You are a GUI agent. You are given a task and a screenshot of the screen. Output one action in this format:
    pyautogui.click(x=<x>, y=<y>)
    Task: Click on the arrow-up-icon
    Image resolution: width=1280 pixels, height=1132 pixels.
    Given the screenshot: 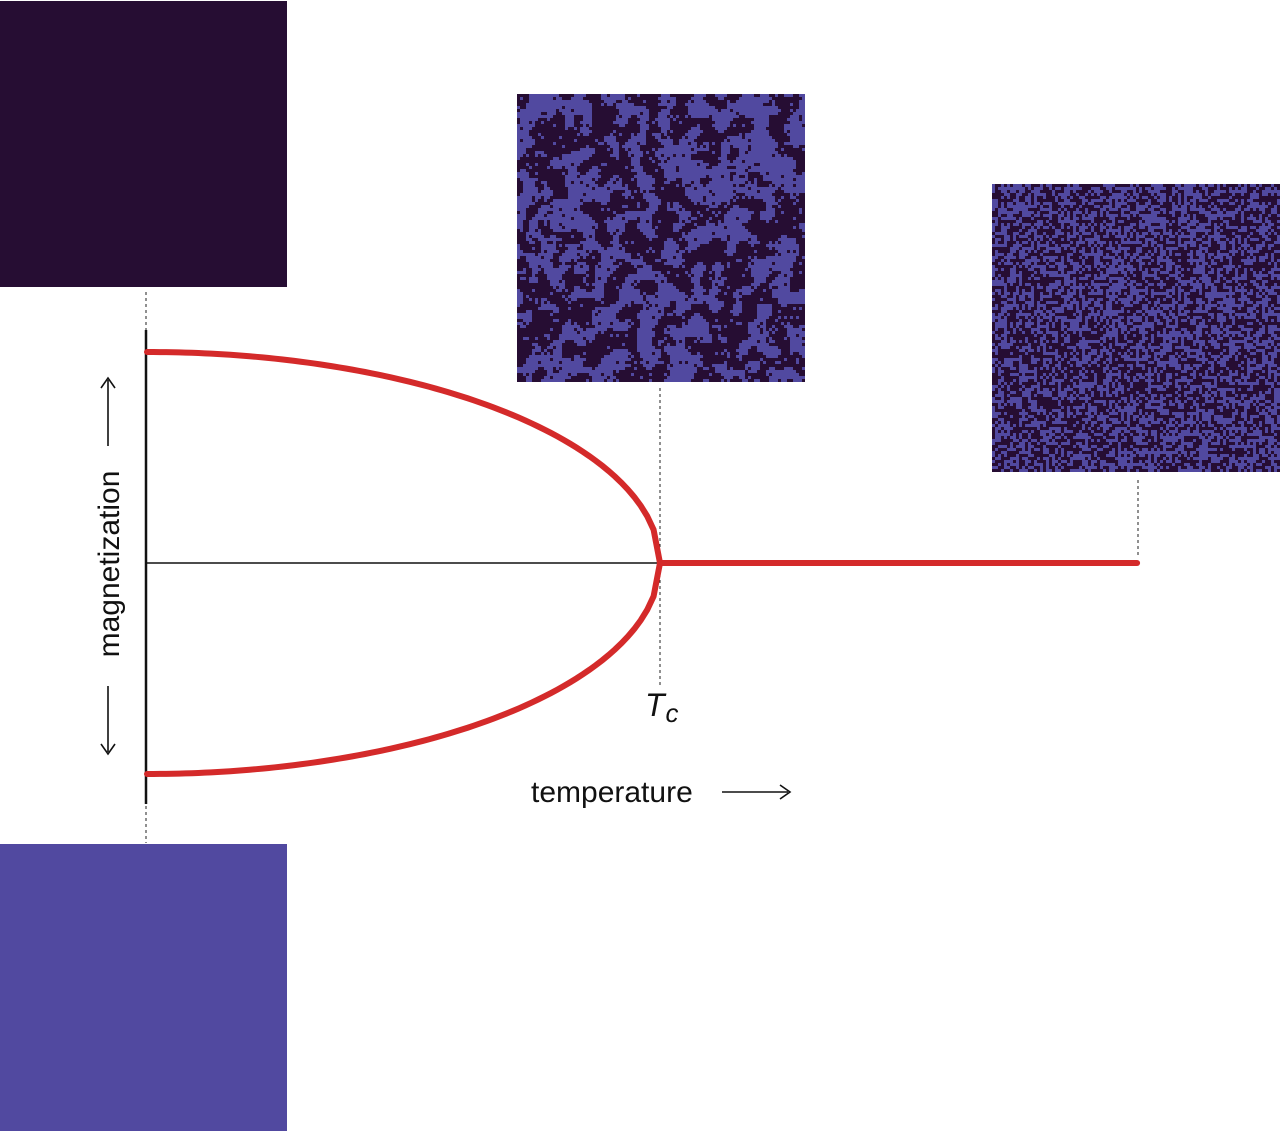 What is the action you would take?
    pyautogui.click(x=108, y=382)
    